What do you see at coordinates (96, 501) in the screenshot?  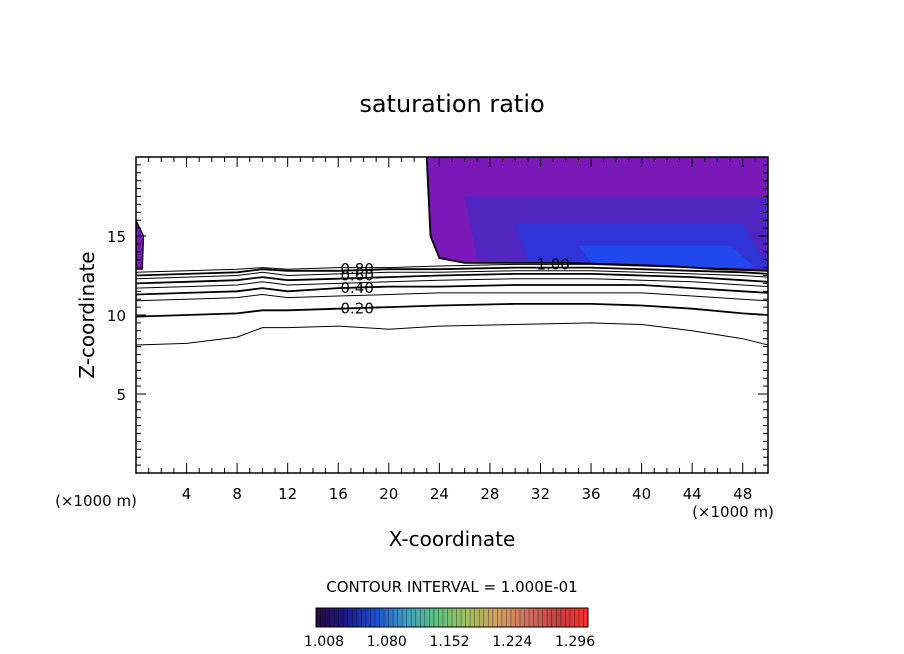 I see `x-unit-label-left: (×1000 m)` at bounding box center [96, 501].